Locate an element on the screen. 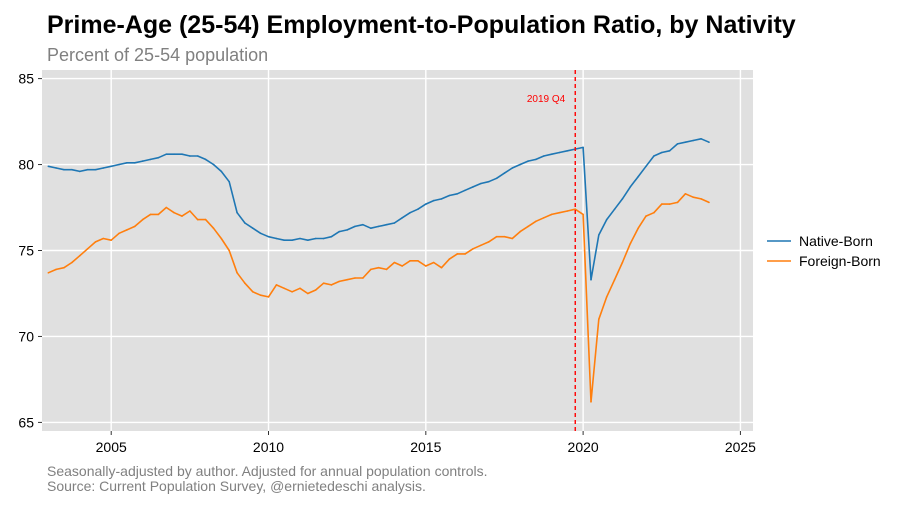 The width and height of the screenshot is (900, 511). chart-subtitle: Percent of 25-54 population is located at coordinates (158, 55).